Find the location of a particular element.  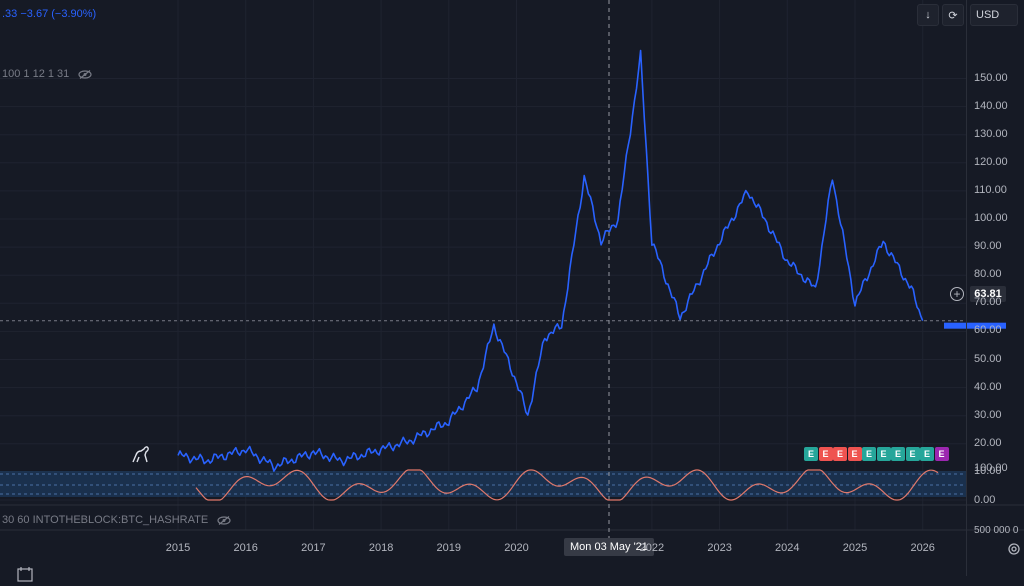

currency-select: USD is located at coordinates (994, 15).